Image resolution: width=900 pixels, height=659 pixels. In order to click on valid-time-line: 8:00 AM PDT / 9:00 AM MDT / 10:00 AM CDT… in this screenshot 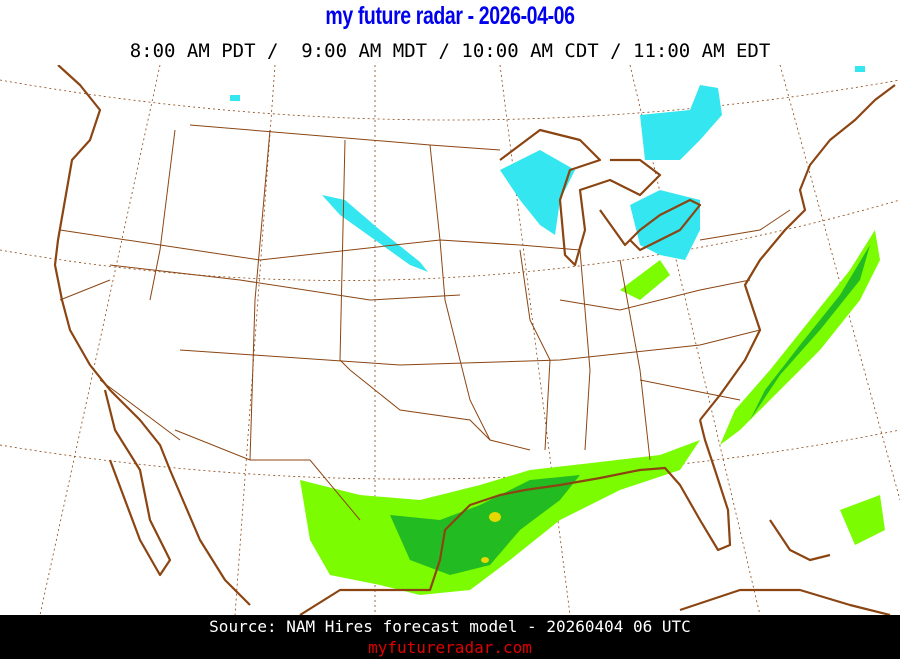, I will do `click(450, 51)`.